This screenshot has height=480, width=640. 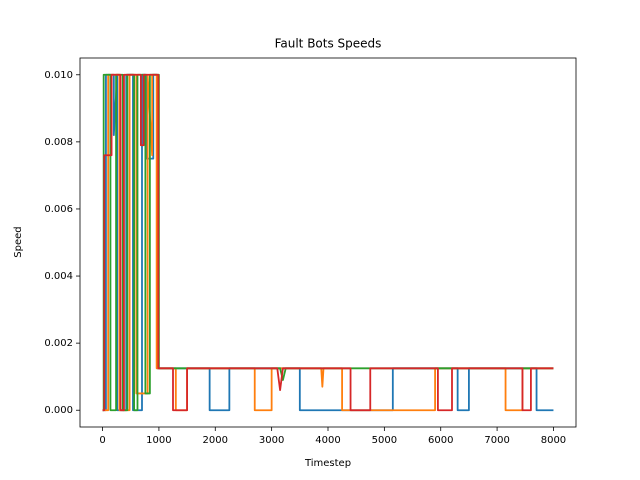 I want to click on x-axis-label: Timestep, so click(x=327, y=463).